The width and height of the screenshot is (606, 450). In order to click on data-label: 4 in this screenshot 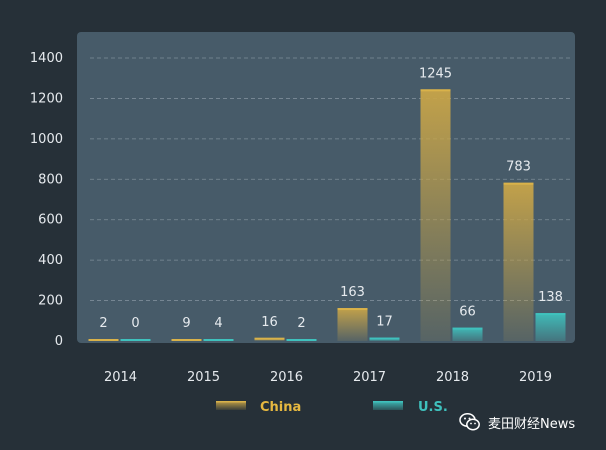, I will do `click(218, 323)`.